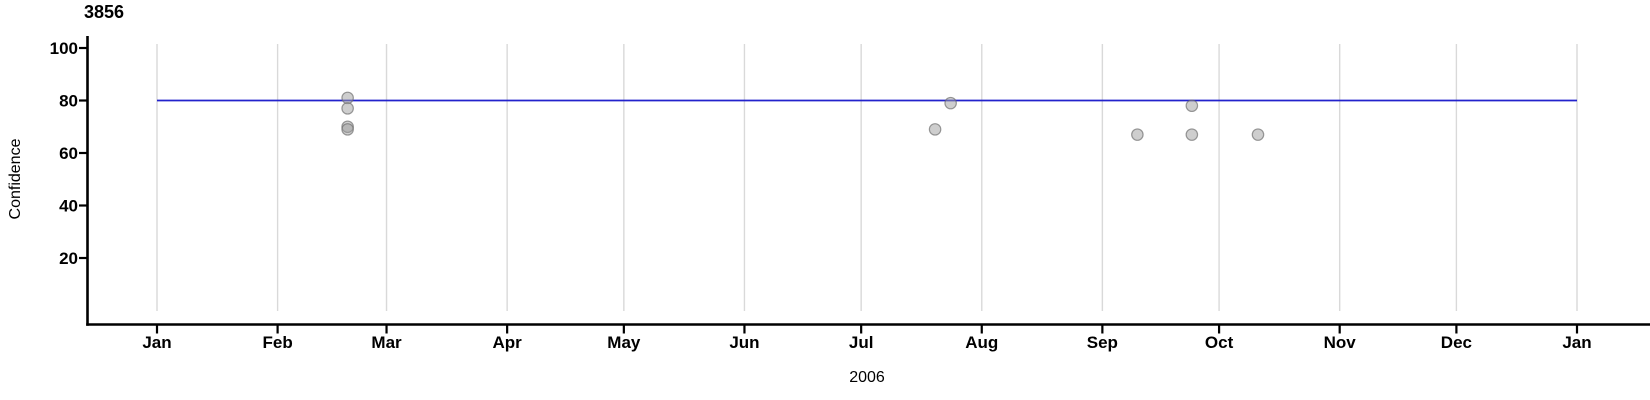 This screenshot has width=1650, height=400. What do you see at coordinates (68, 206) in the screenshot?
I see `y-tick-label: 40` at bounding box center [68, 206].